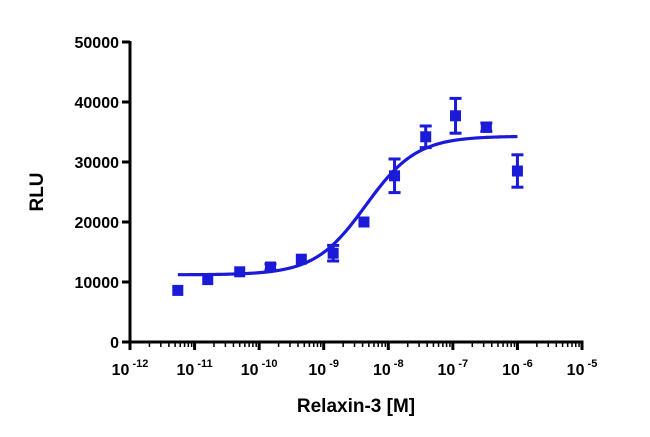 The width and height of the screenshot is (650, 437). Describe the element at coordinates (582, 368) in the screenshot. I see `x-tick-label: 10 -5` at that location.